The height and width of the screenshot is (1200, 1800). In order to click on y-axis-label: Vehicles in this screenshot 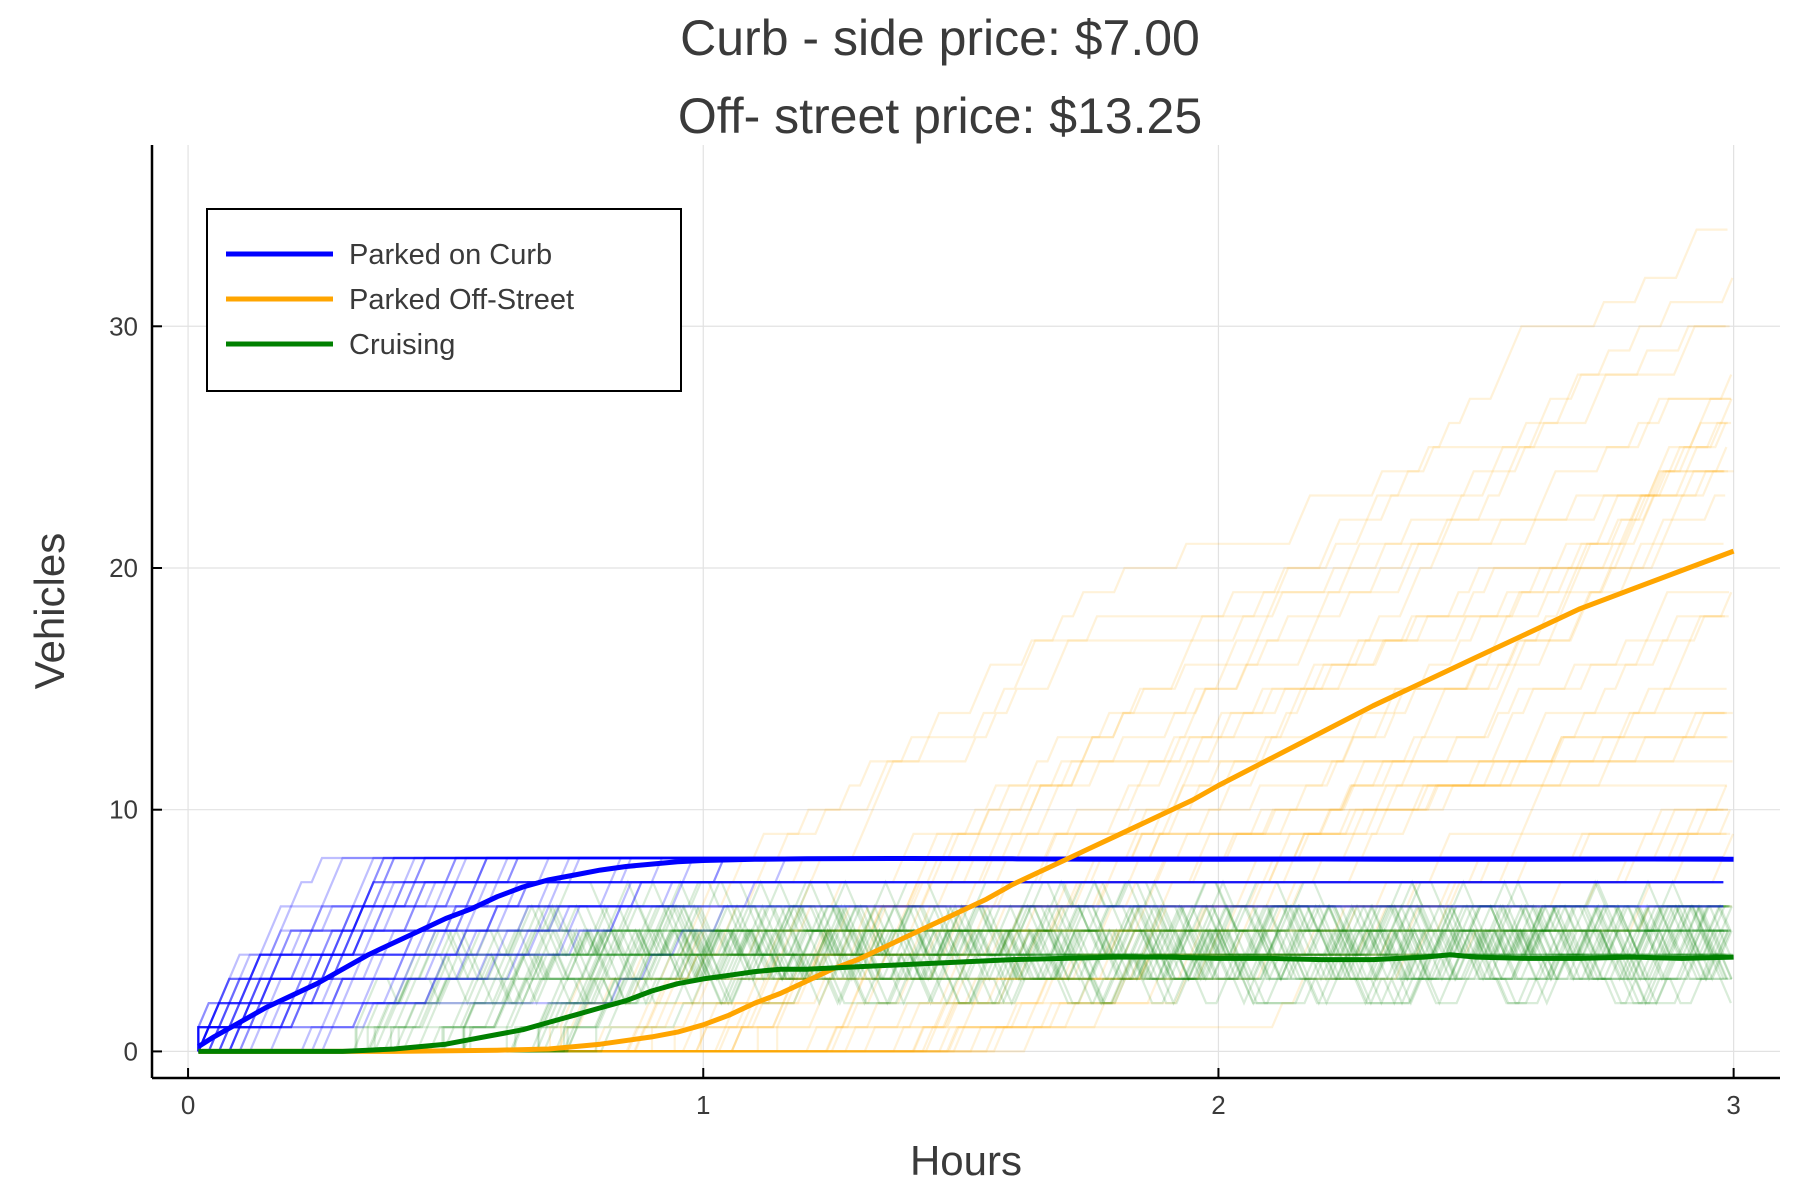, I will do `click(49, 611)`.